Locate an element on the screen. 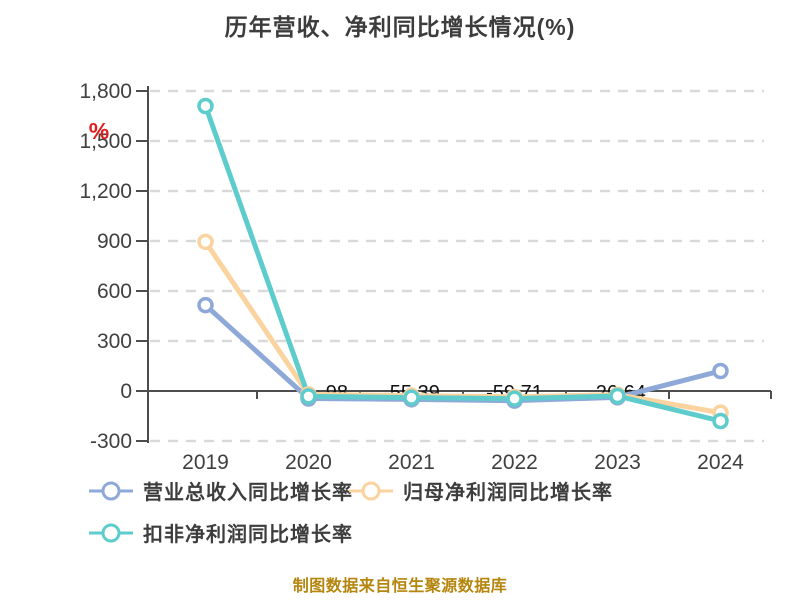 Image resolution: width=800 pixels, height=600 pixels. x-axis-label: 2019 is located at coordinates (205, 462).